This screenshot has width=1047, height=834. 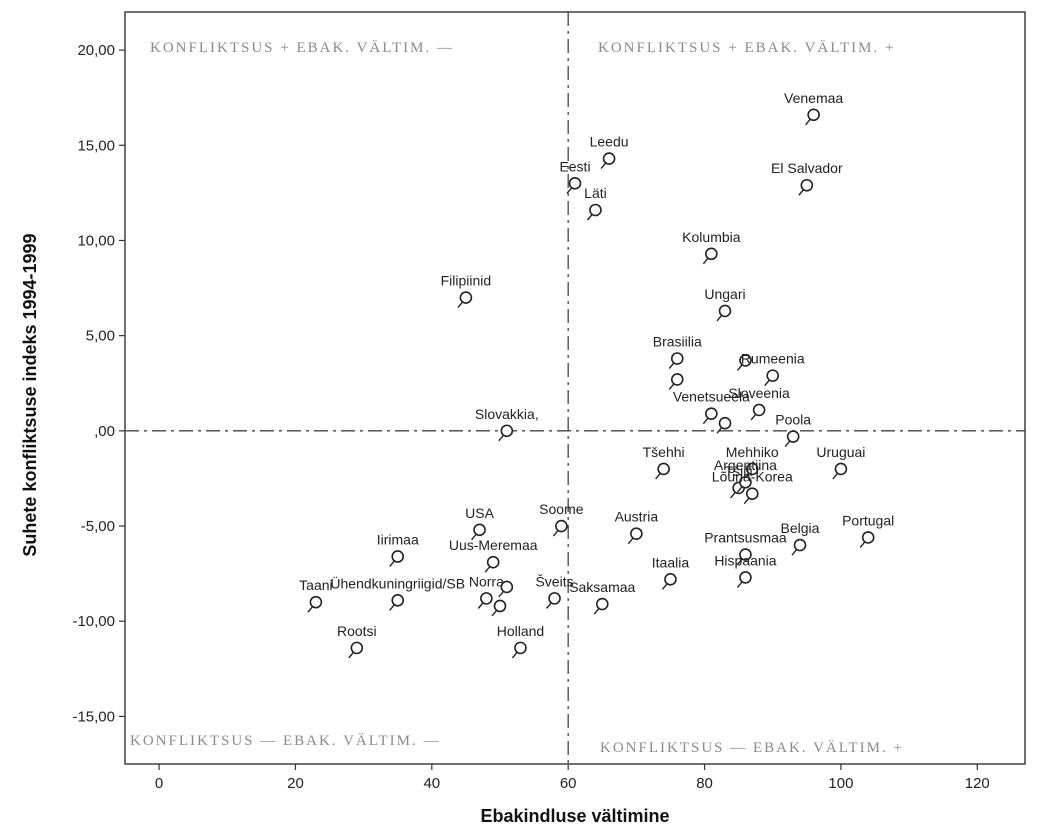 I want to click on data-point: Slovakkia,, so click(x=507, y=424).